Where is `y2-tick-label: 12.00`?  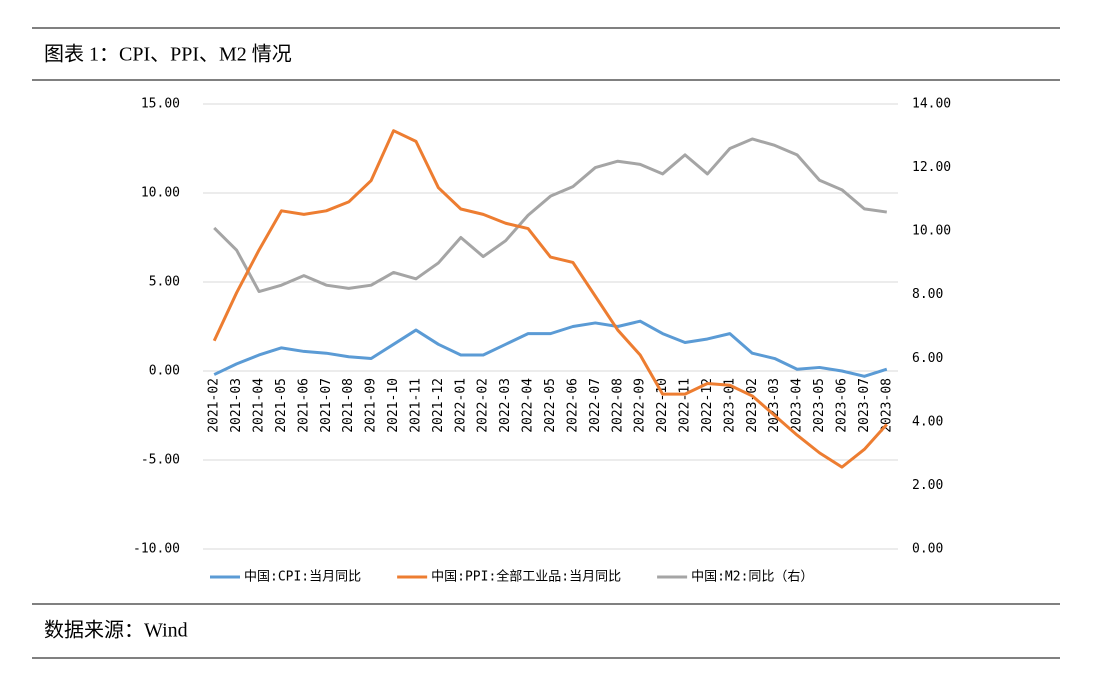
y2-tick-label: 12.00 is located at coordinates (931, 167).